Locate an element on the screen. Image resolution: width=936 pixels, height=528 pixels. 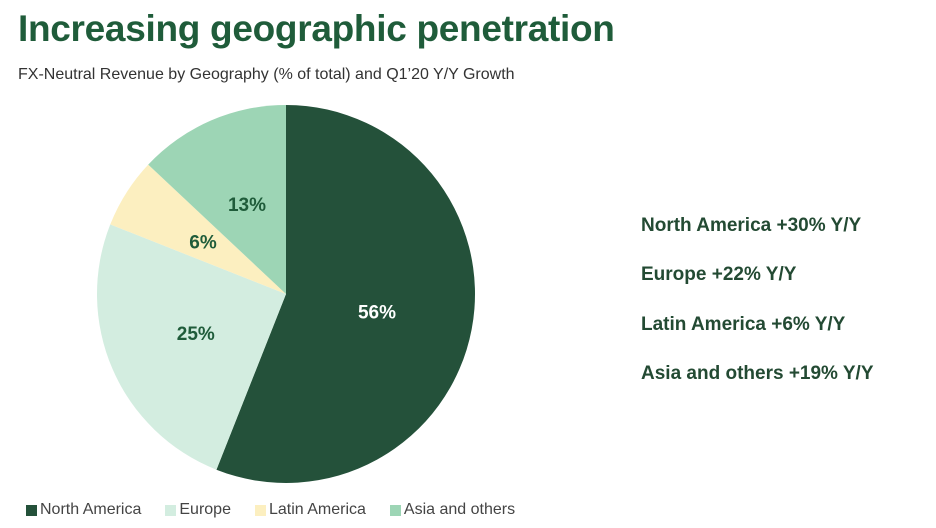
legend-label: Asia and others is located at coordinates (459, 509).